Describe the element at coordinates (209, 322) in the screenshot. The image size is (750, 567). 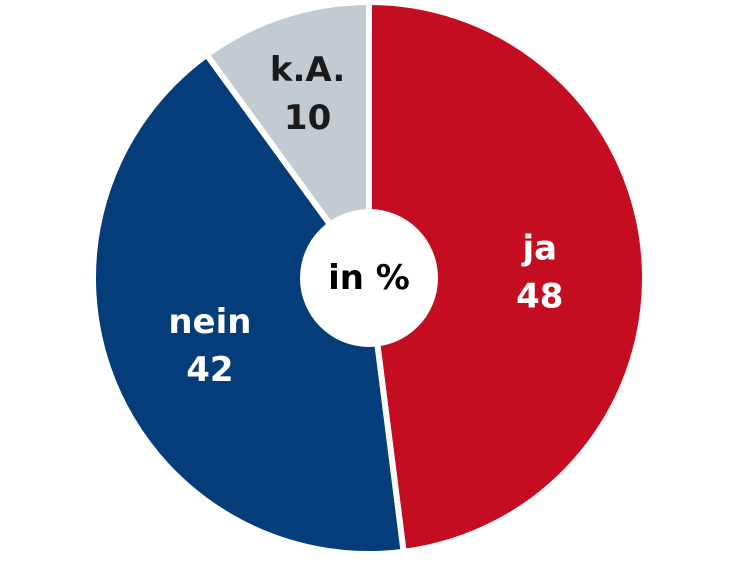
I see `slice-label-nein: nein` at that location.